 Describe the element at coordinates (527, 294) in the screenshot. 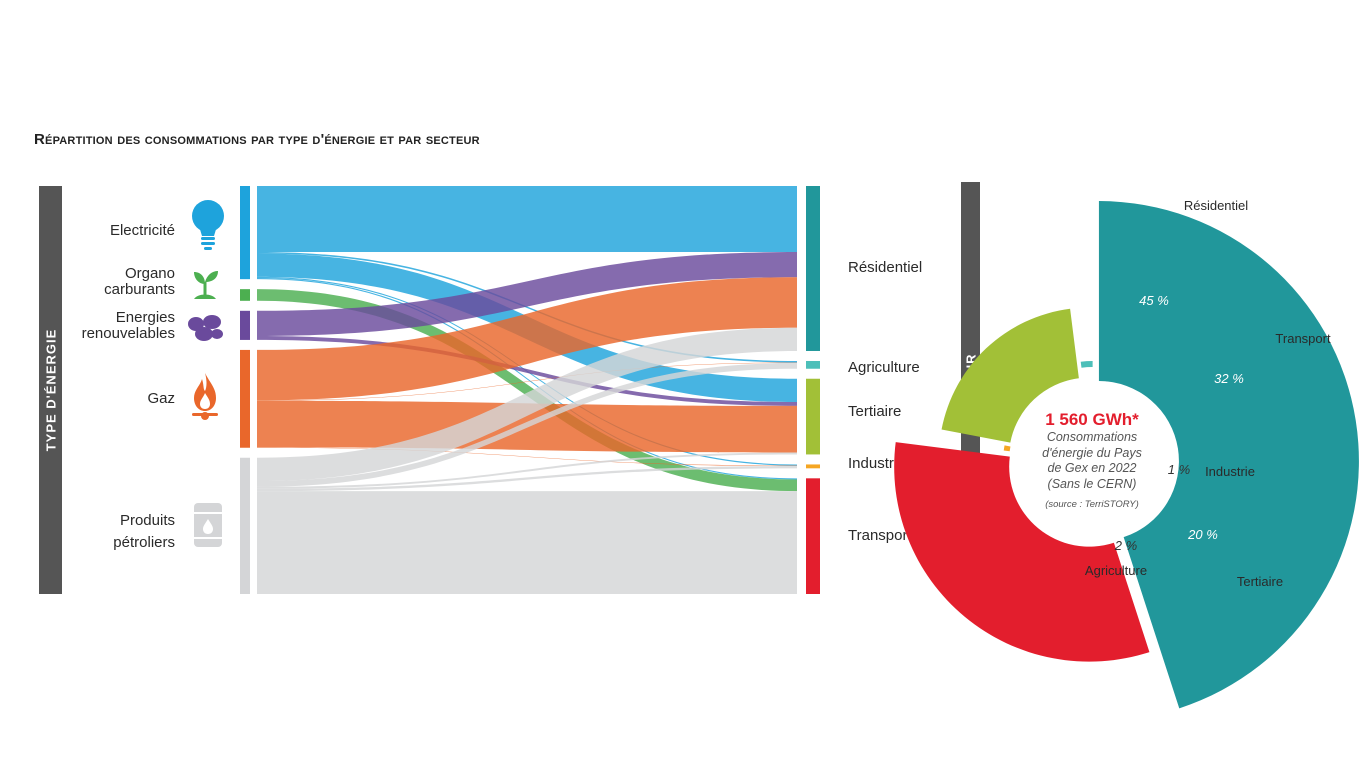

I see `sankey-link-renouvelables-residentiel` at that location.